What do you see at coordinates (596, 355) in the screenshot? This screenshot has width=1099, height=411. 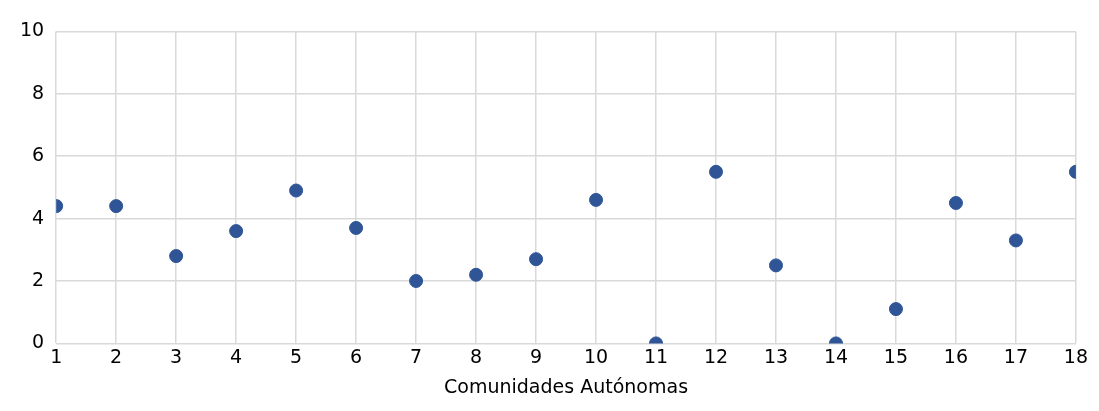 I see `x-tick-label: 10` at bounding box center [596, 355].